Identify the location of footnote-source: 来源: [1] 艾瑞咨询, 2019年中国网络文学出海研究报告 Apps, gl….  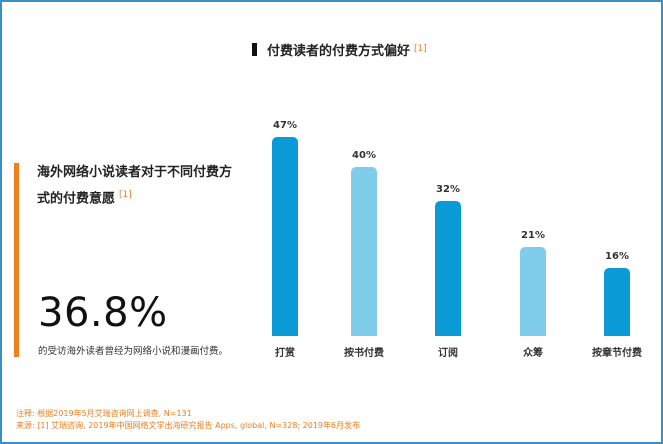
(188, 425).